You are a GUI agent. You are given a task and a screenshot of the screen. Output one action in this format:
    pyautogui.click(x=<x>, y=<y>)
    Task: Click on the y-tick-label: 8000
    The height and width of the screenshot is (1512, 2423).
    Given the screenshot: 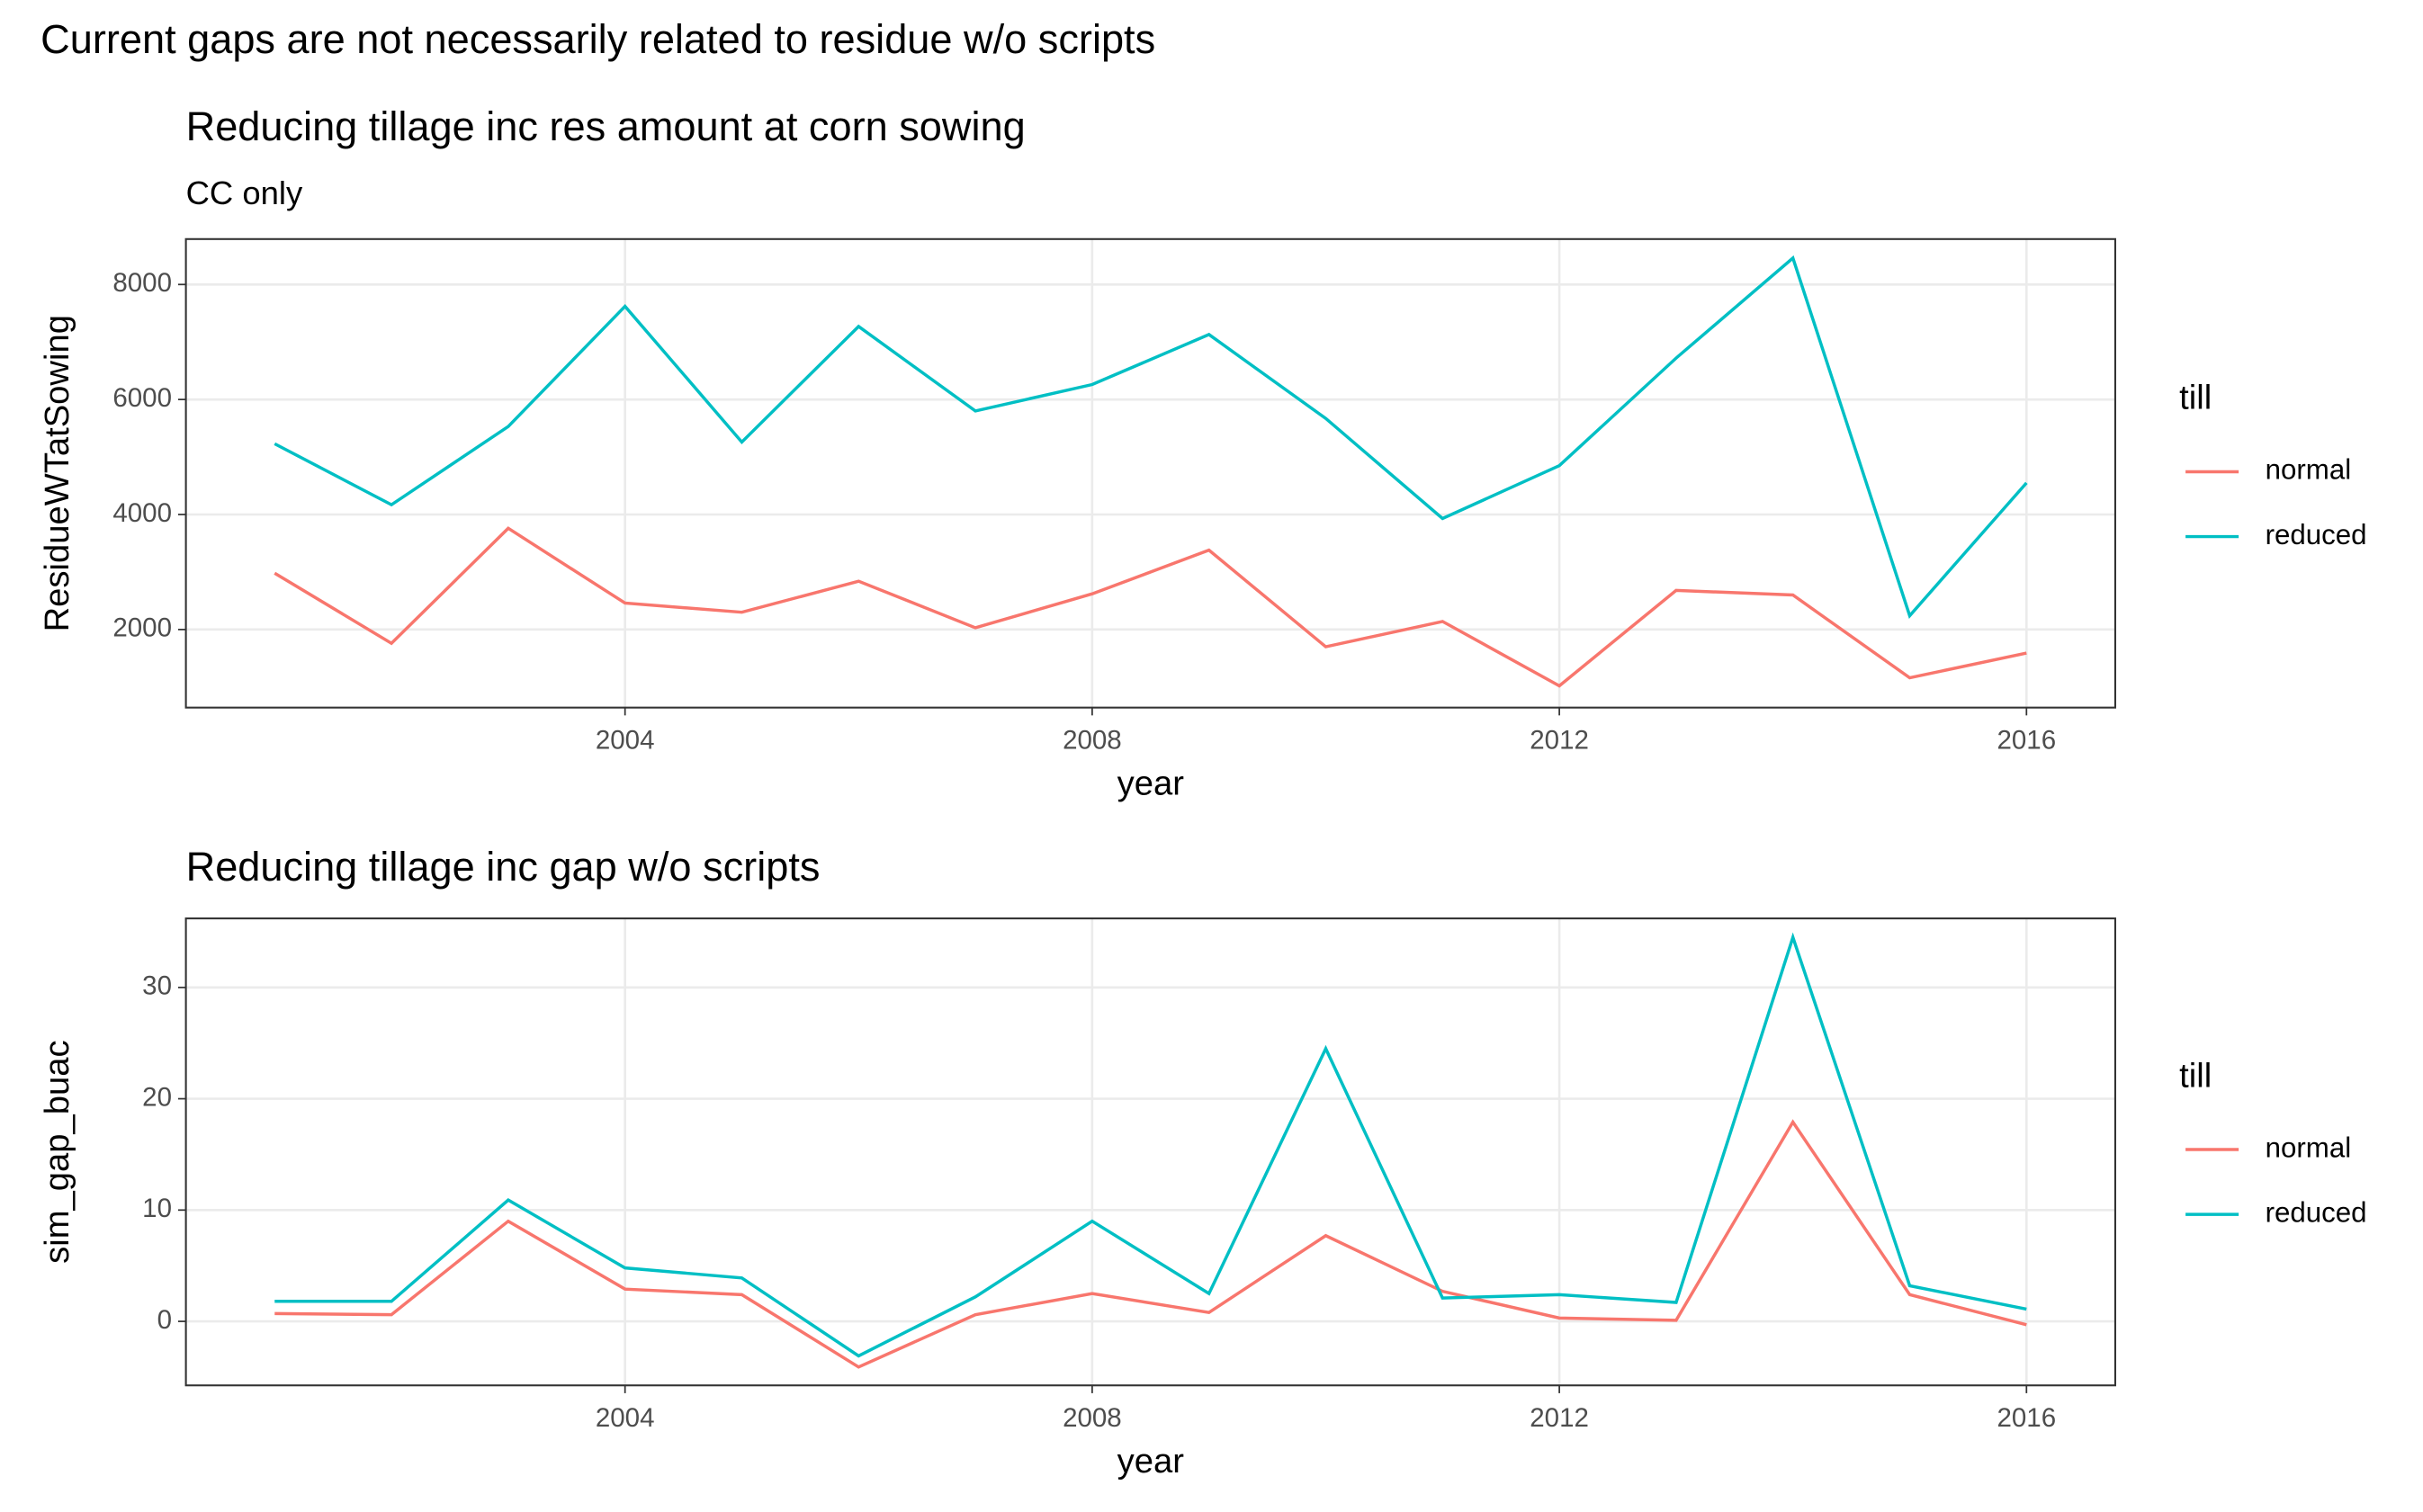 What is the action you would take?
    pyautogui.click(x=142, y=283)
    